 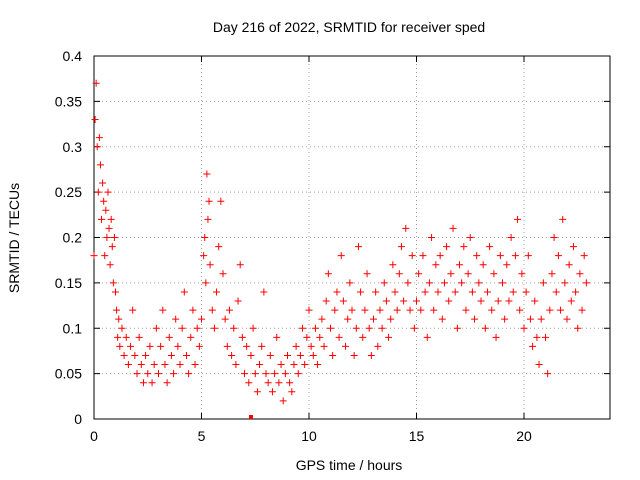 I want to click on y-tick-label: 0.1, so click(x=73, y=328).